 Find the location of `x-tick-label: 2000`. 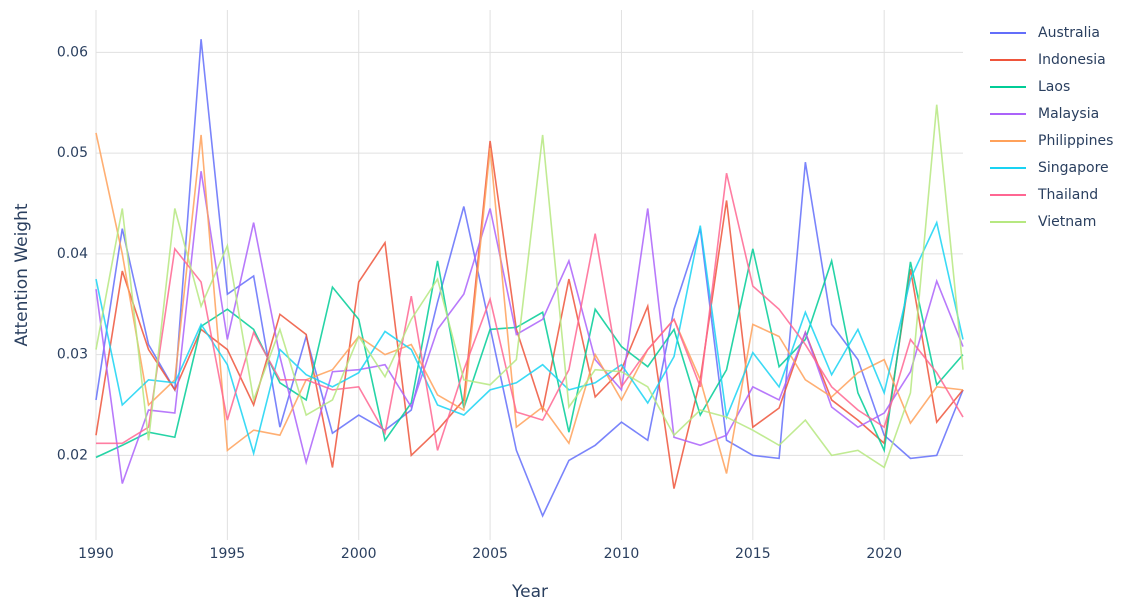

x-tick-label: 2000 is located at coordinates (359, 554).